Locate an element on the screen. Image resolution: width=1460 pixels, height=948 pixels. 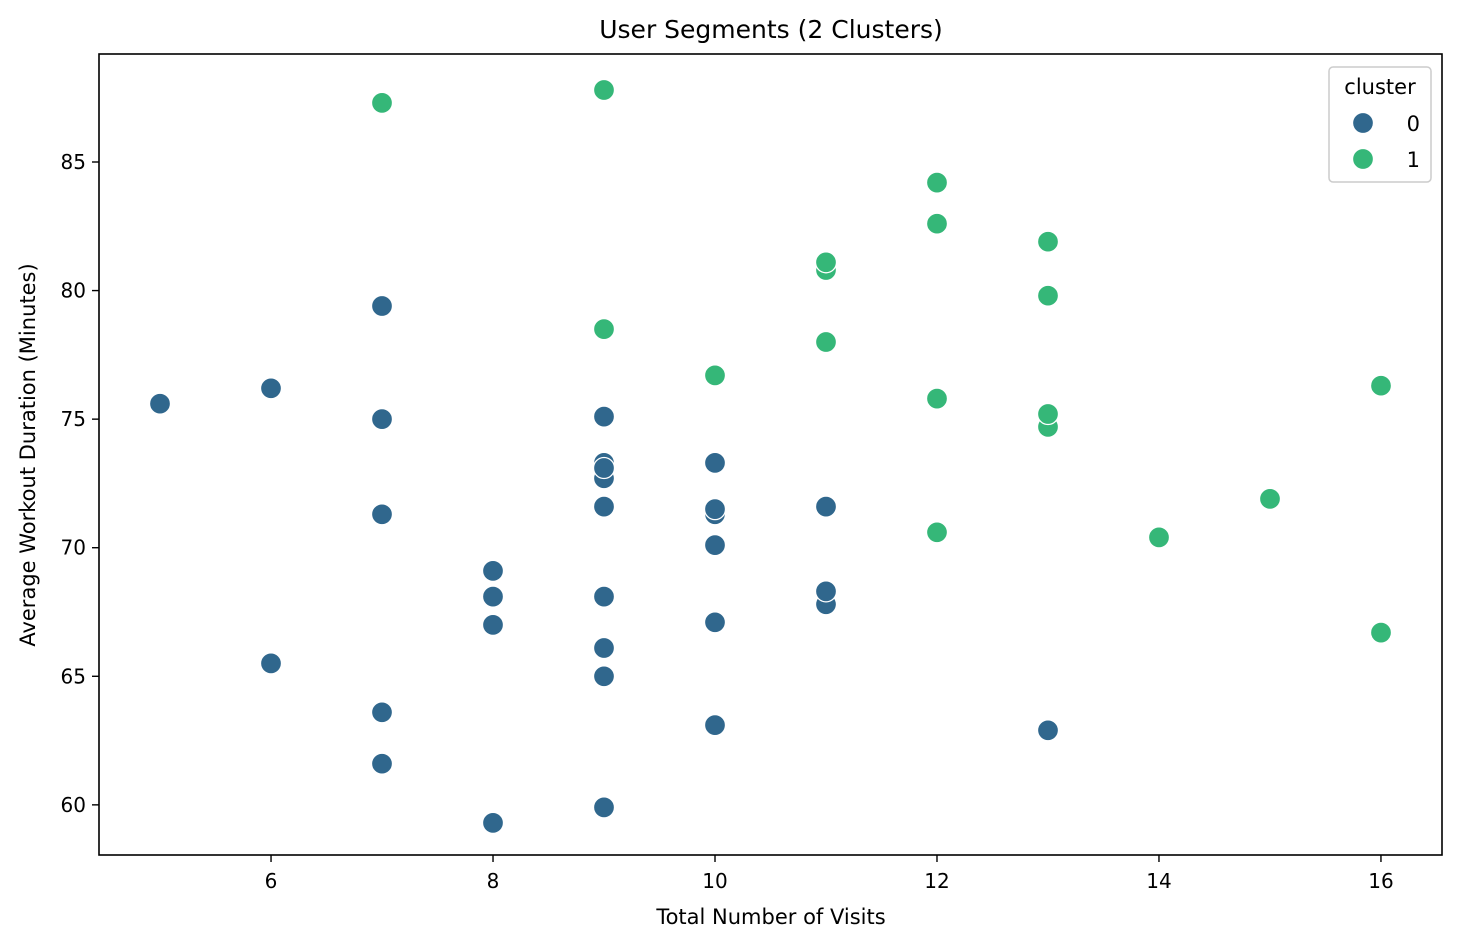
x-tick-label: 10 is located at coordinates (714, 881).